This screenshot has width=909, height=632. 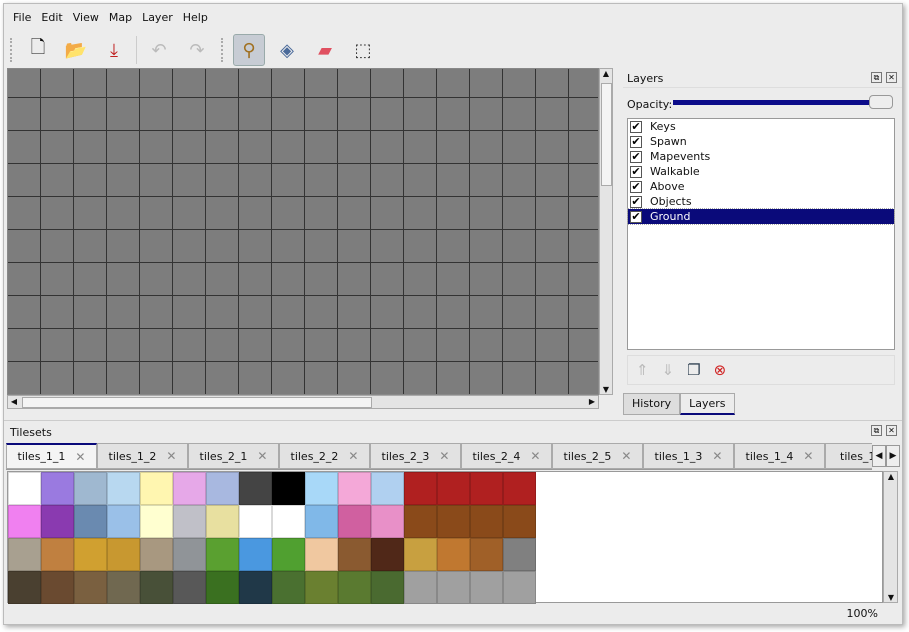 What do you see at coordinates (761, 156) in the screenshot?
I see `layer-row: ✔ Mapevents` at bounding box center [761, 156].